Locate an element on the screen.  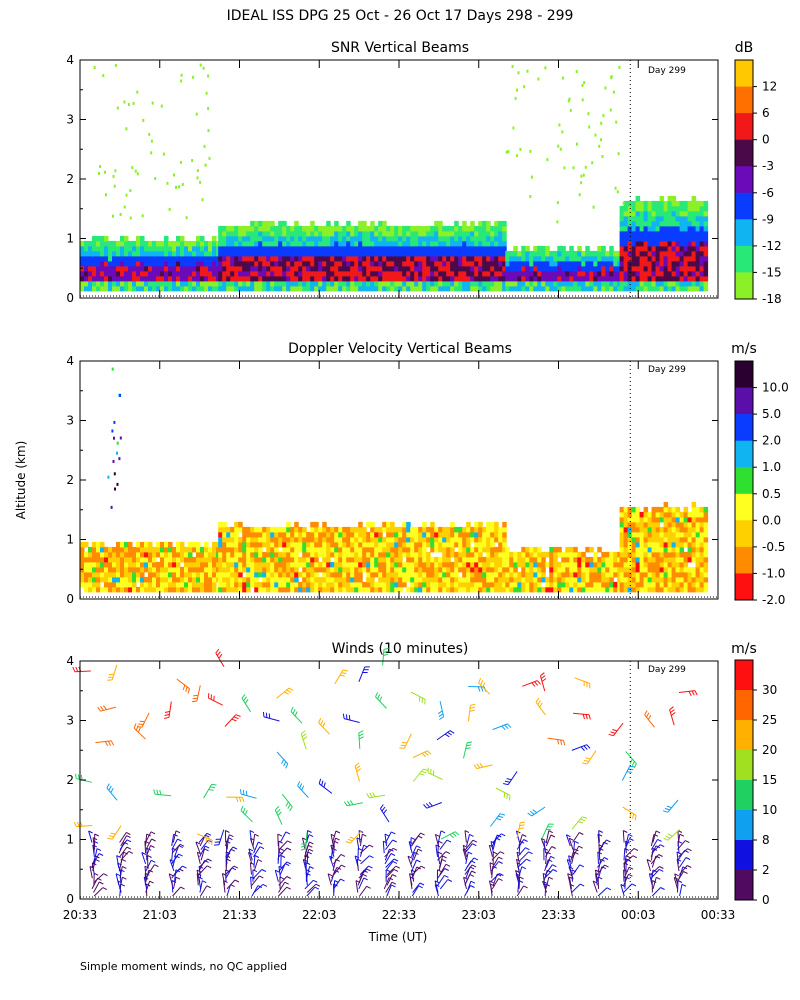
y-tick-label: 4 is located at coordinates (70, 60).